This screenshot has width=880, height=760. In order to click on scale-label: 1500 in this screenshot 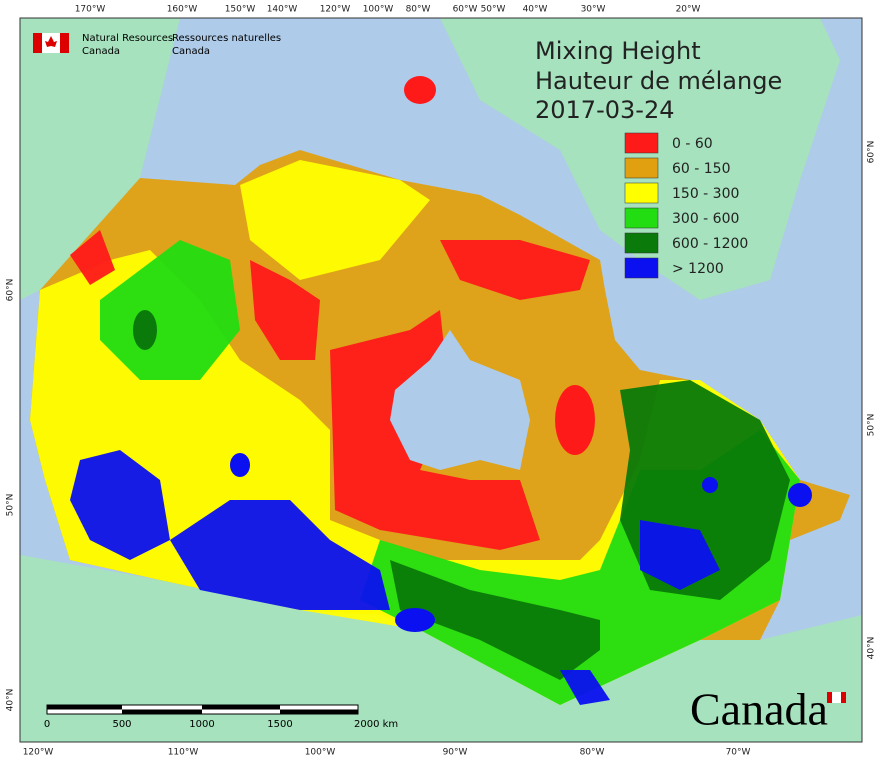, I will do `click(279, 724)`.